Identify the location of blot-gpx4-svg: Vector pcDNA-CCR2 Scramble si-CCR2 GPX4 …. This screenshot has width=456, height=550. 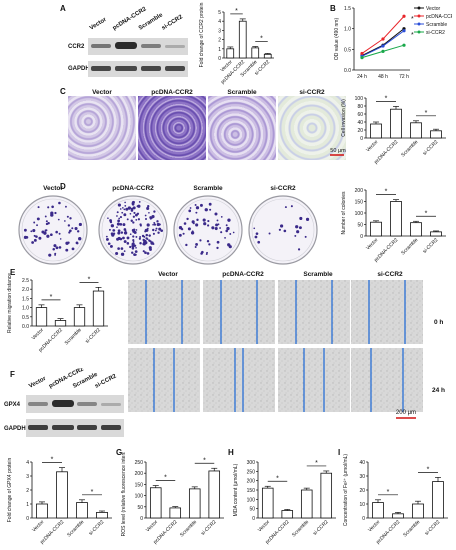
(64, 401).